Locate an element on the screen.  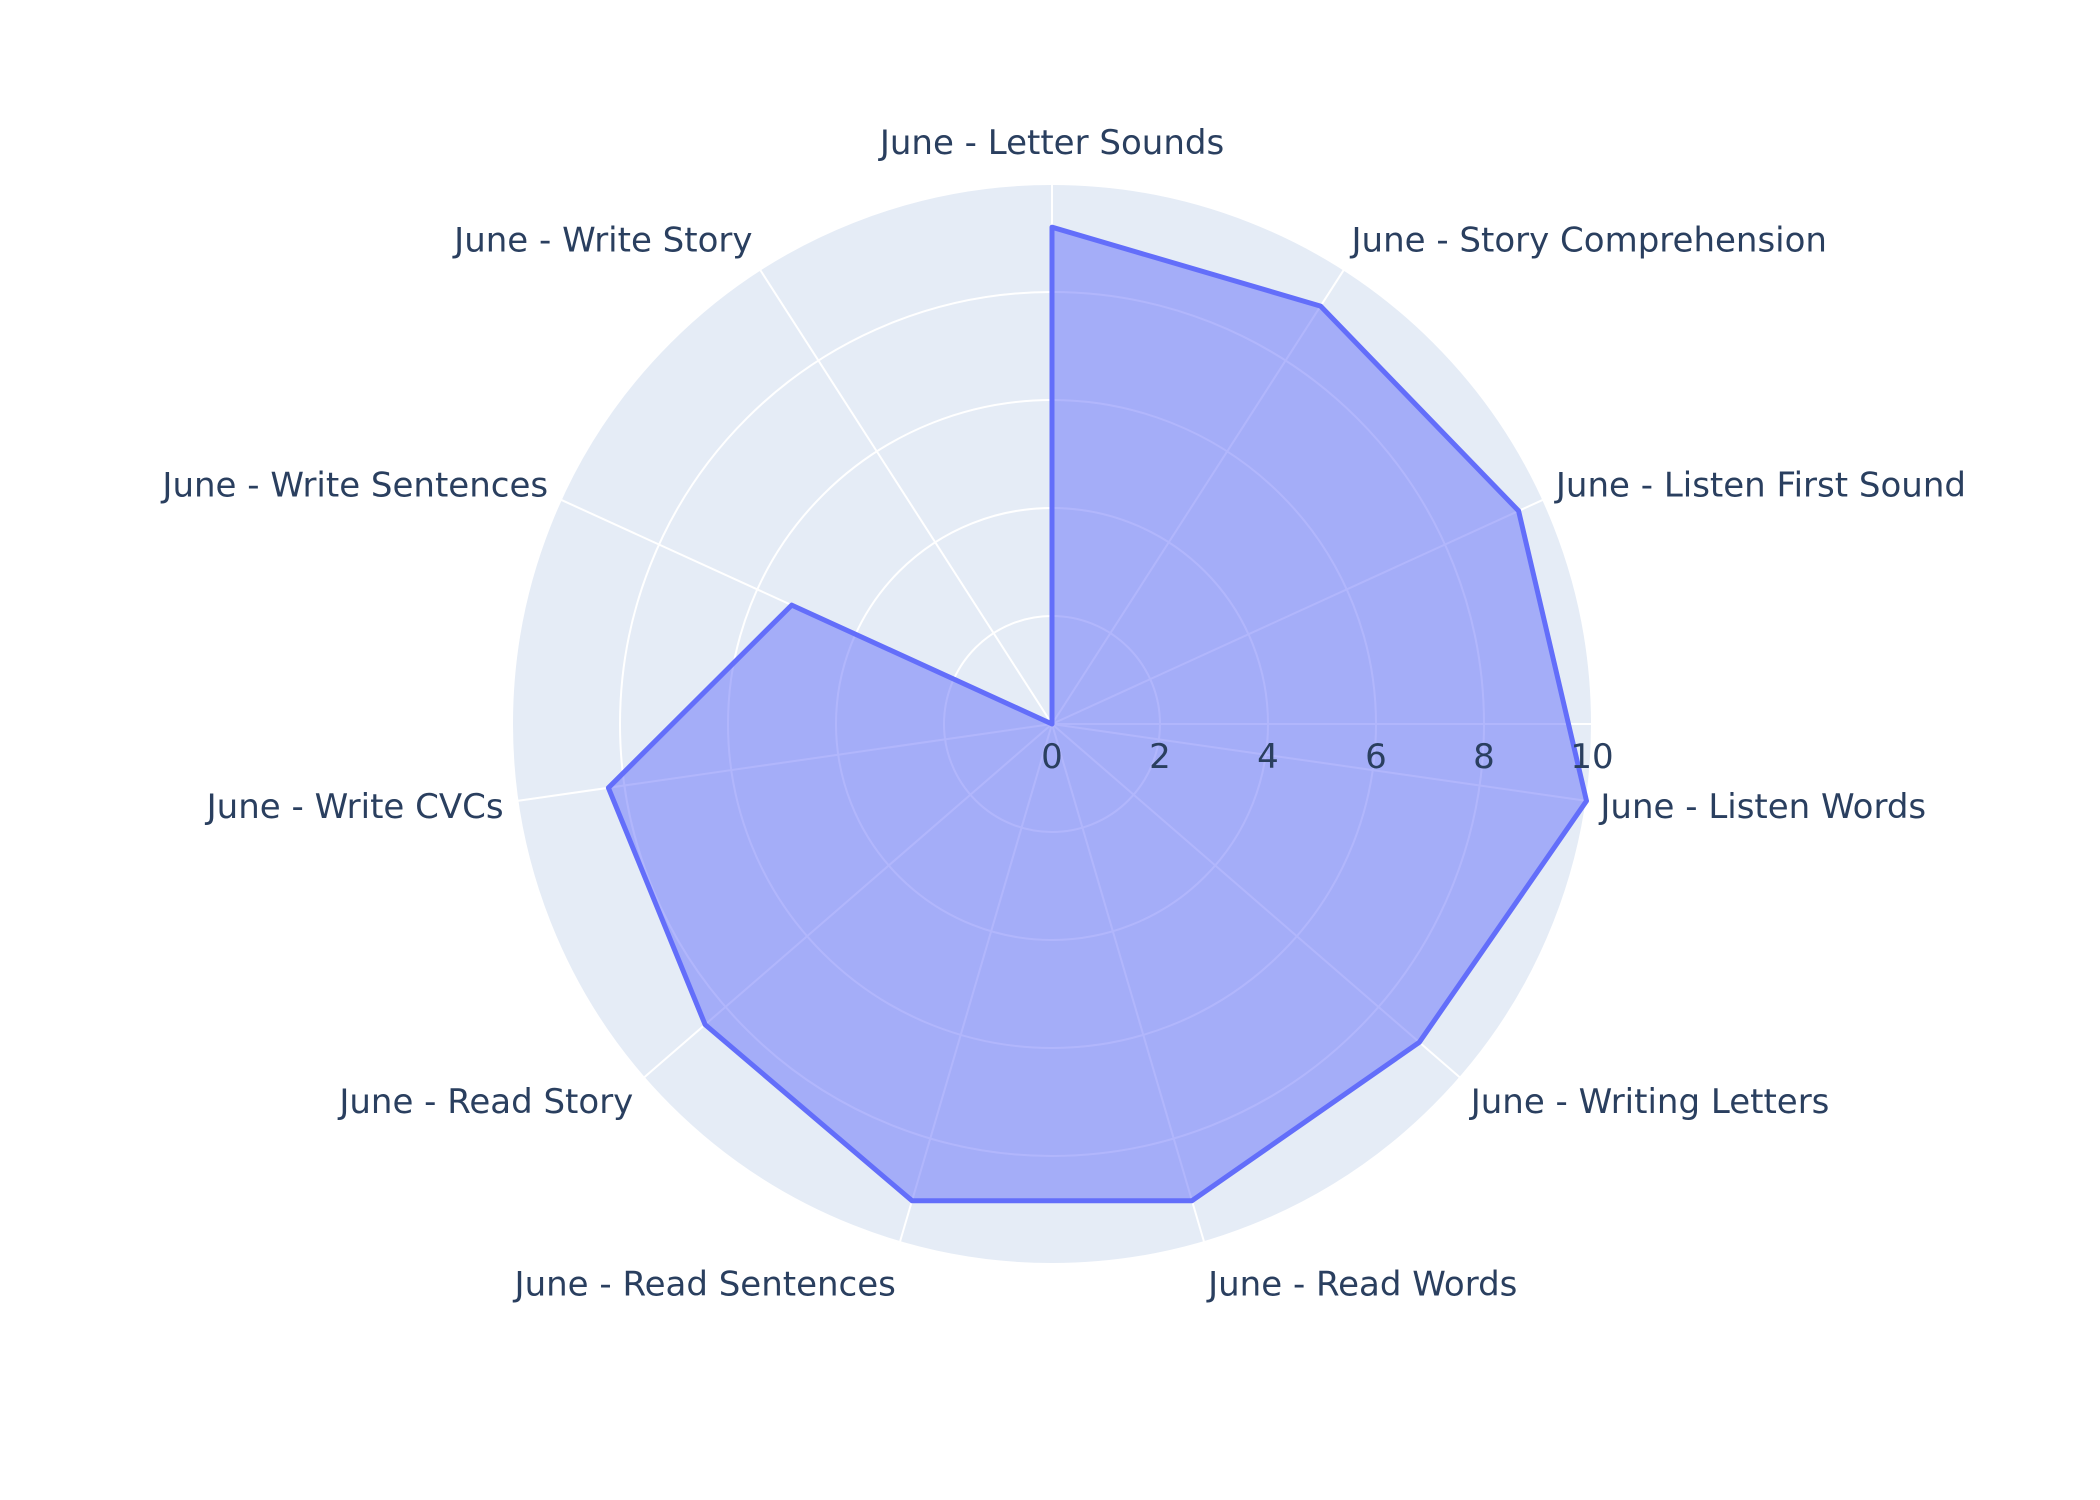
category-label: June - Writing Letters is located at coordinates (1649, 1102).